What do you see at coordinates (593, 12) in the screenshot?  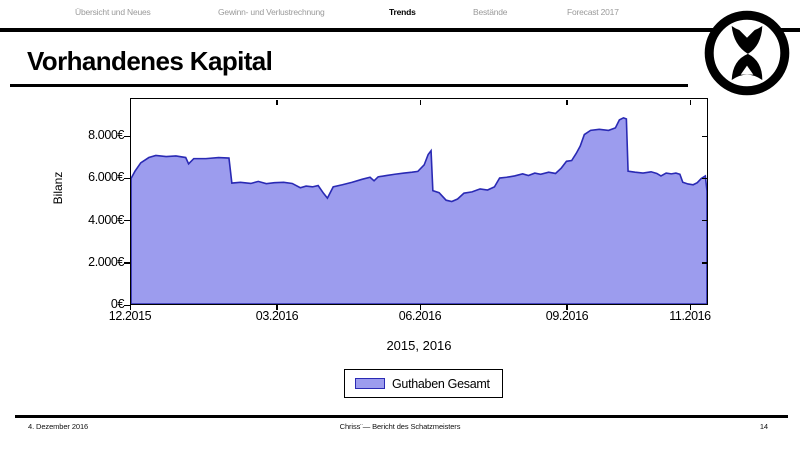 I see `nav-item-forecast: Forecast 2017` at bounding box center [593, 12].